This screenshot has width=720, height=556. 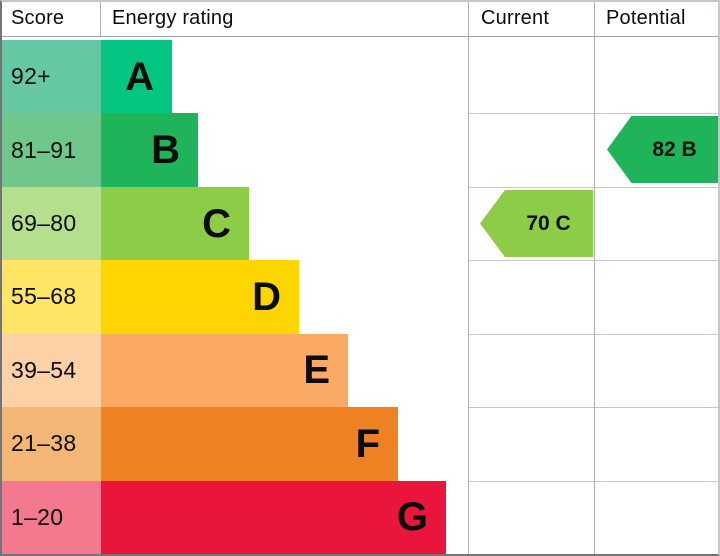 I want to click on score-cell: 81–91, so click(x=50, y=150).